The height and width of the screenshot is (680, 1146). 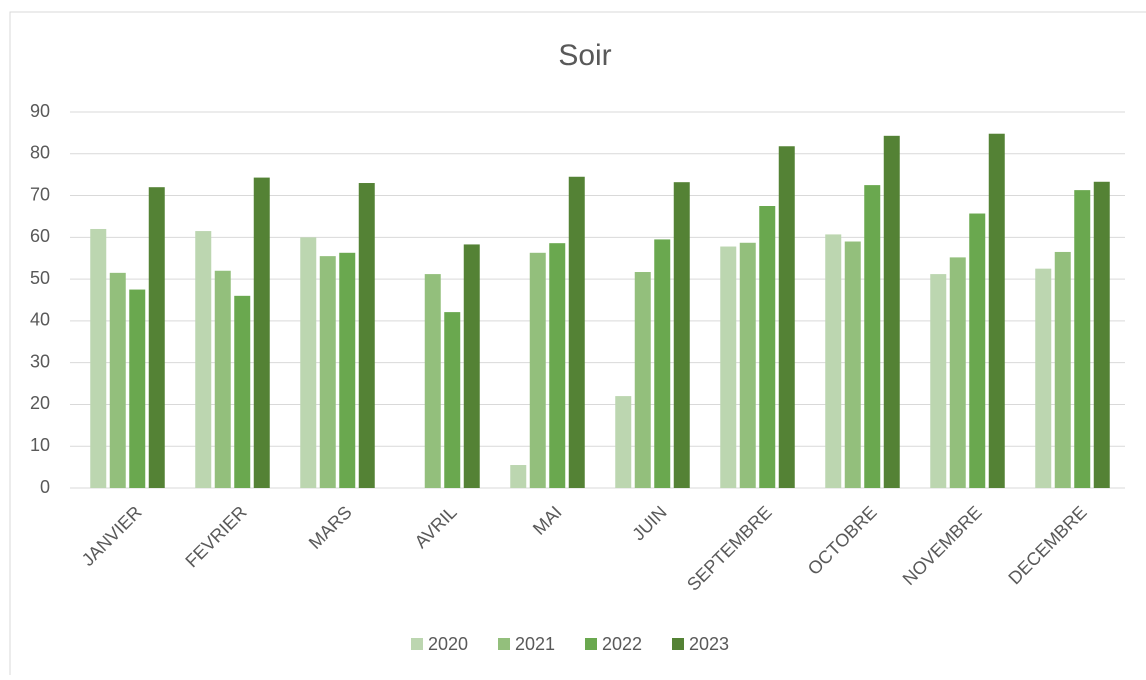 I want to click on legend-label: 2023, so click(x=709, y=644).